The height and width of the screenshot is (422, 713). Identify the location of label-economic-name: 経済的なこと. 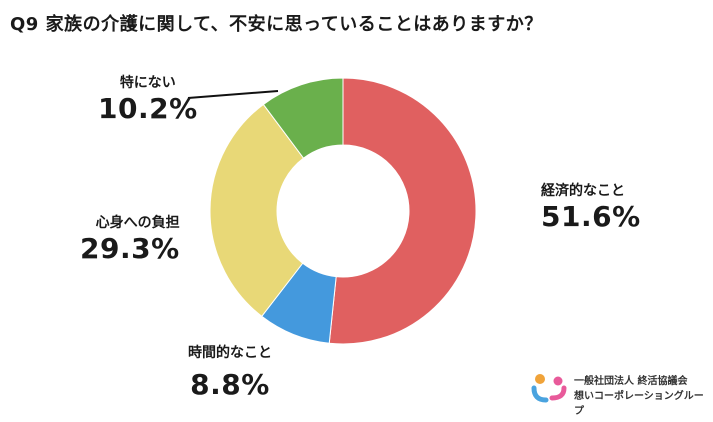
(583, 191).